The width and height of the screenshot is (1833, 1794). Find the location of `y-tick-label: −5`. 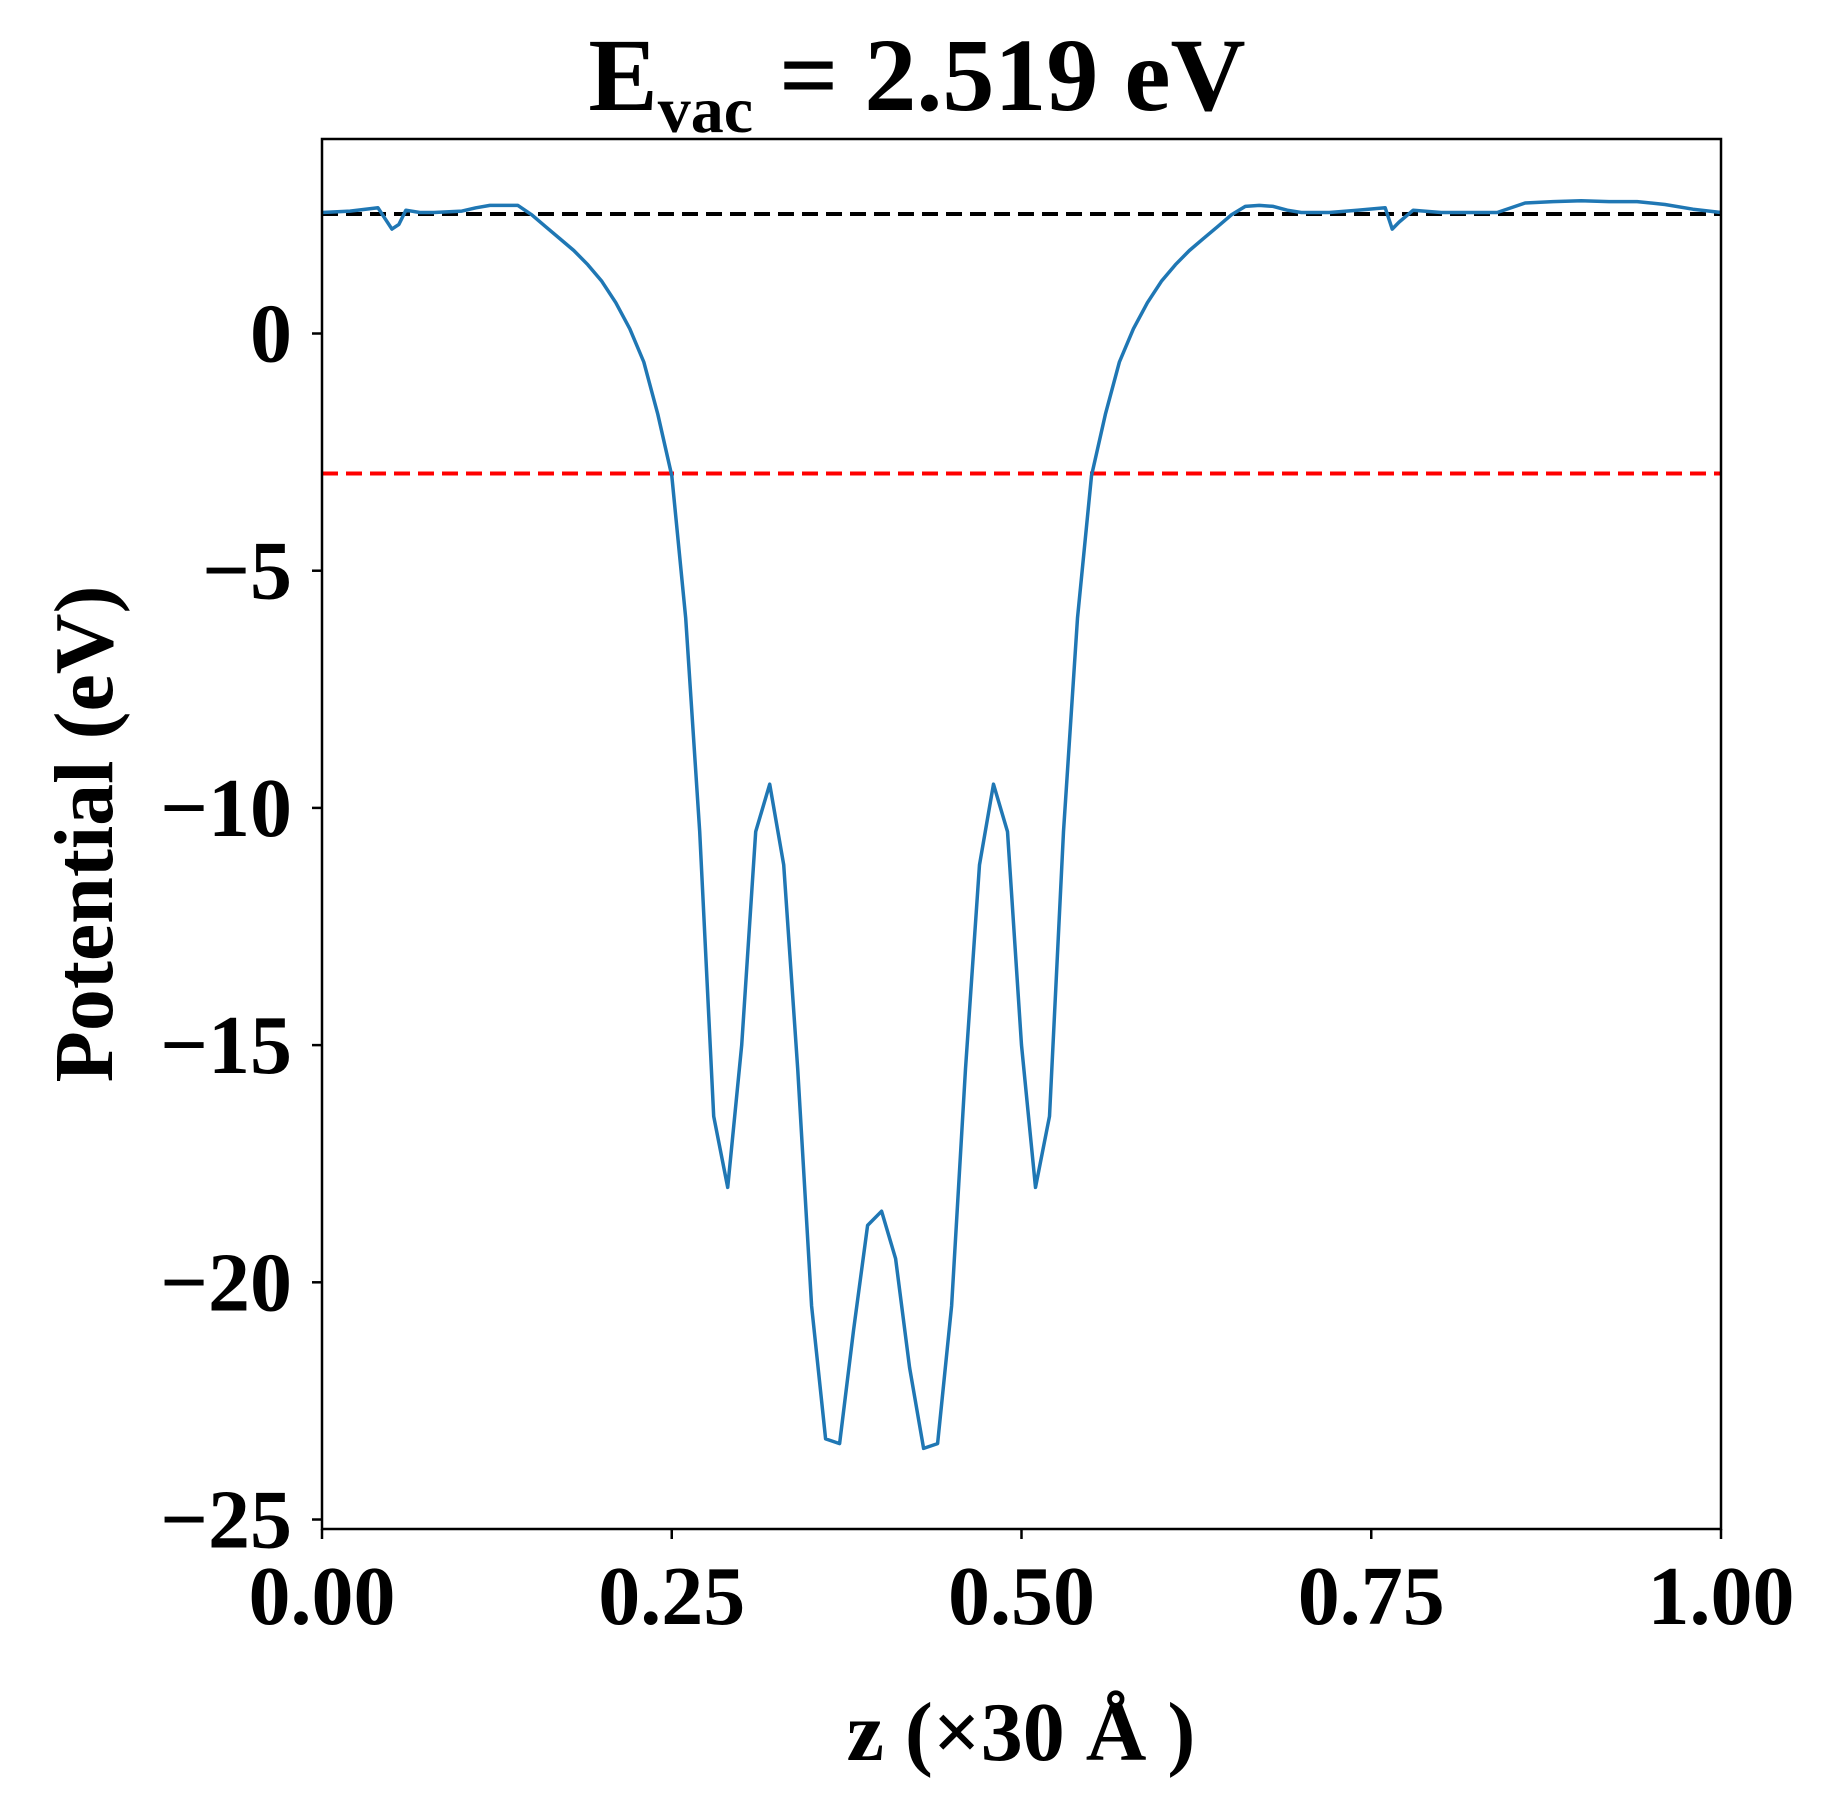

y-tick-label: −5 is located at coordinates (247, 571).